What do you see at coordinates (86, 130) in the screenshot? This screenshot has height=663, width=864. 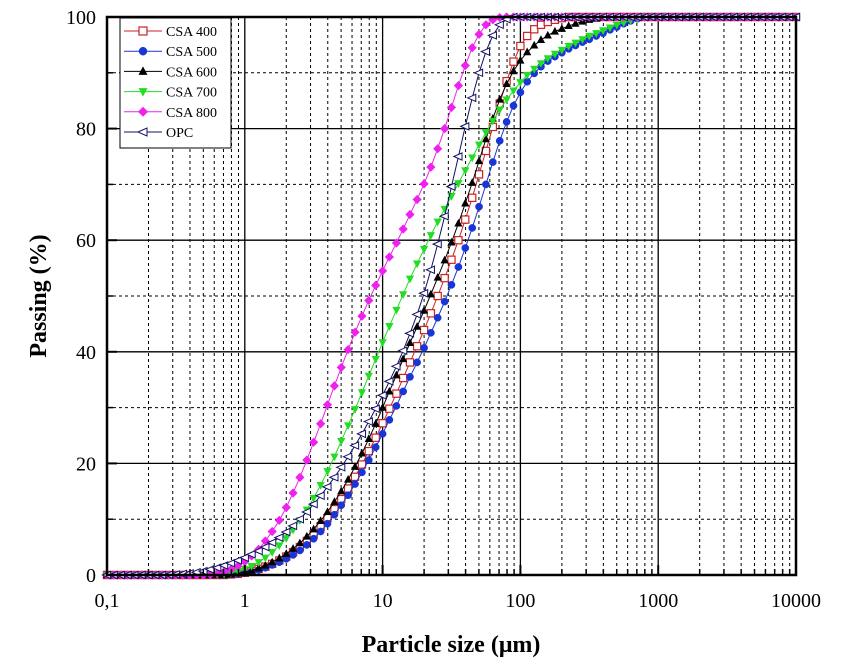 I see `y-tick-label: 80` at bounding box center [86, 130].